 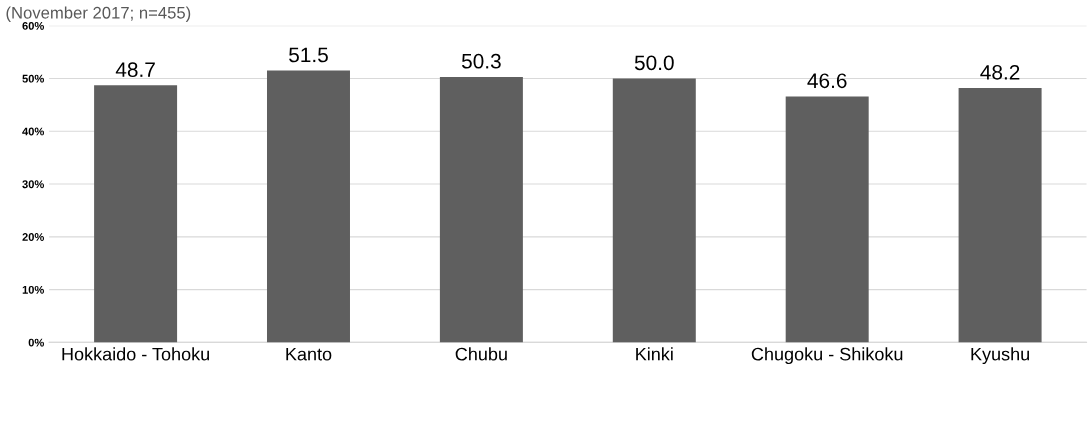 I want to click on data-label: 51.5, so click(x=308, y=55).